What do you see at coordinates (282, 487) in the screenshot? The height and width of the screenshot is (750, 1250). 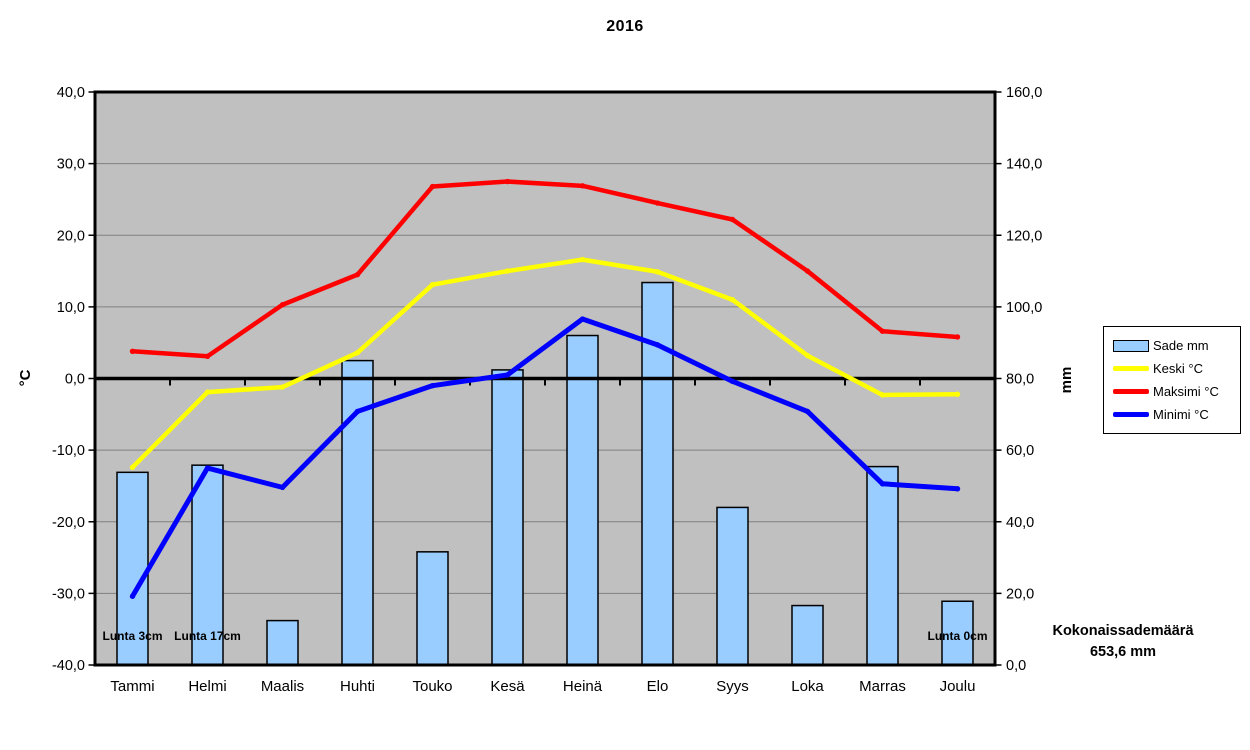 I see `marker-Minimi °C-Maalis` at bounding box center [282, 487].